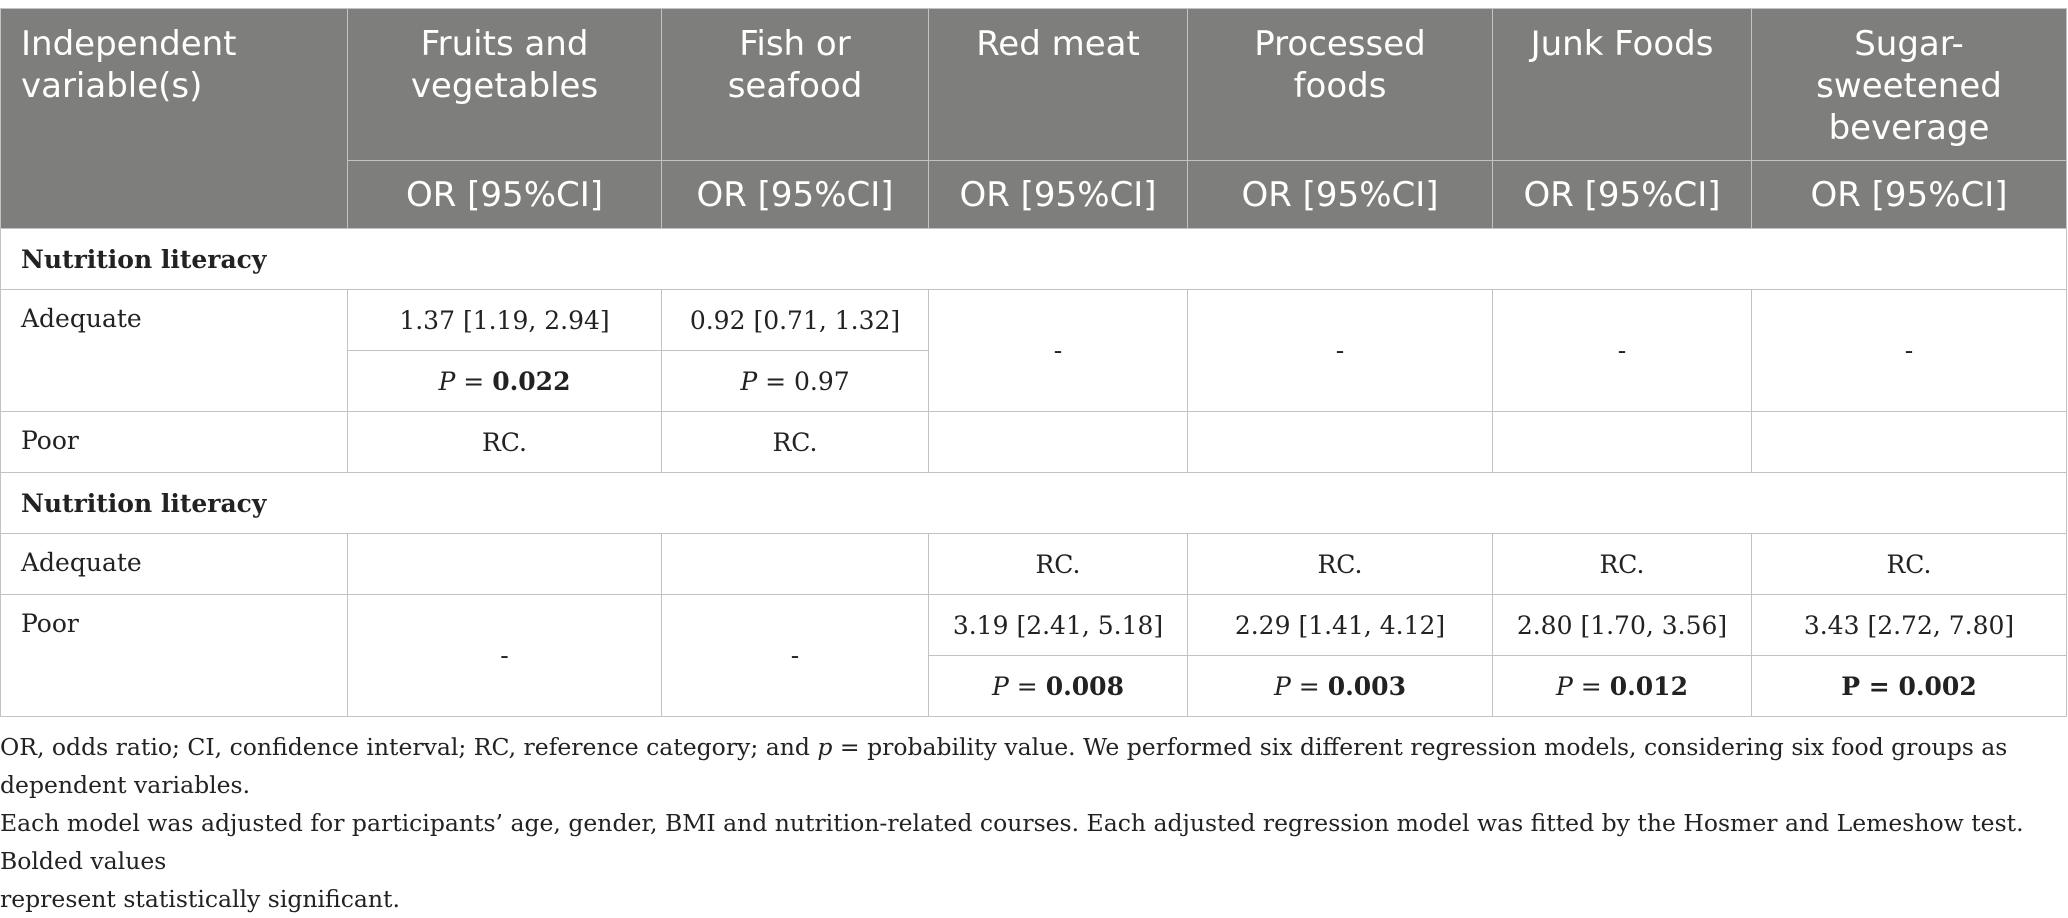  I want to click on p-value-significant: 0.008, so click(1084, 686).